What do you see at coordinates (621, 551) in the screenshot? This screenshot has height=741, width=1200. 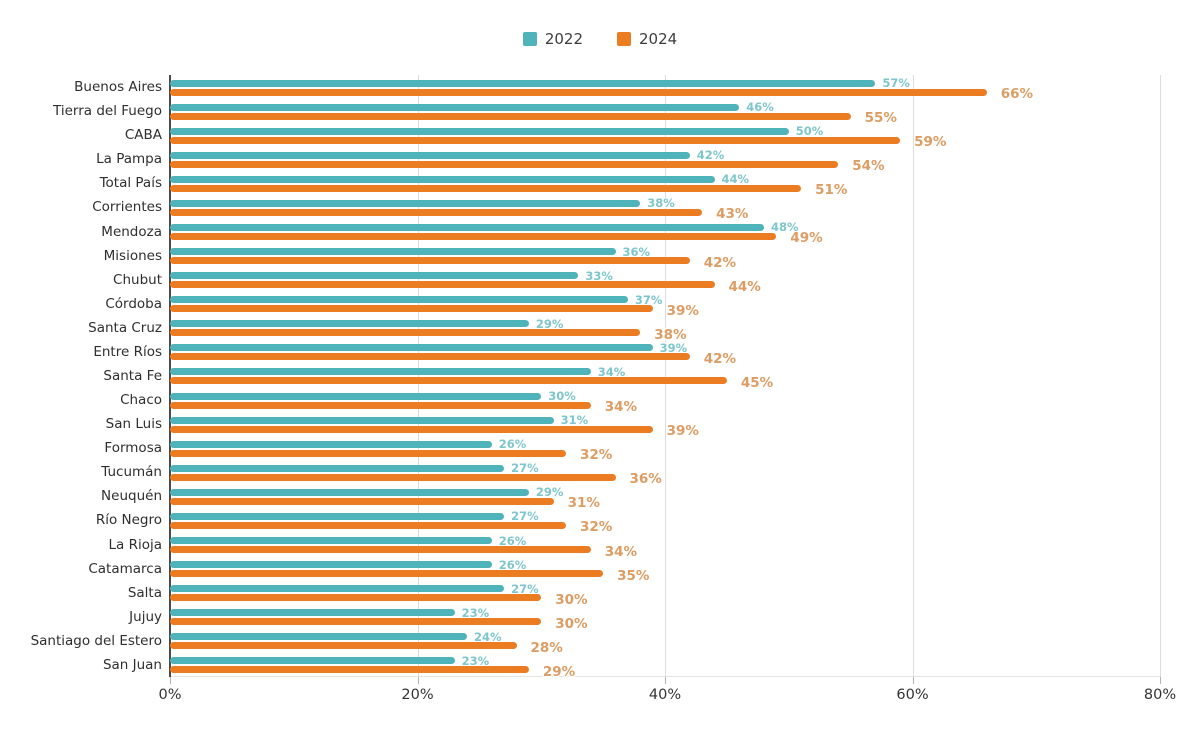 I see `value-label-2024: 34%` at bounding box center [621, 551].